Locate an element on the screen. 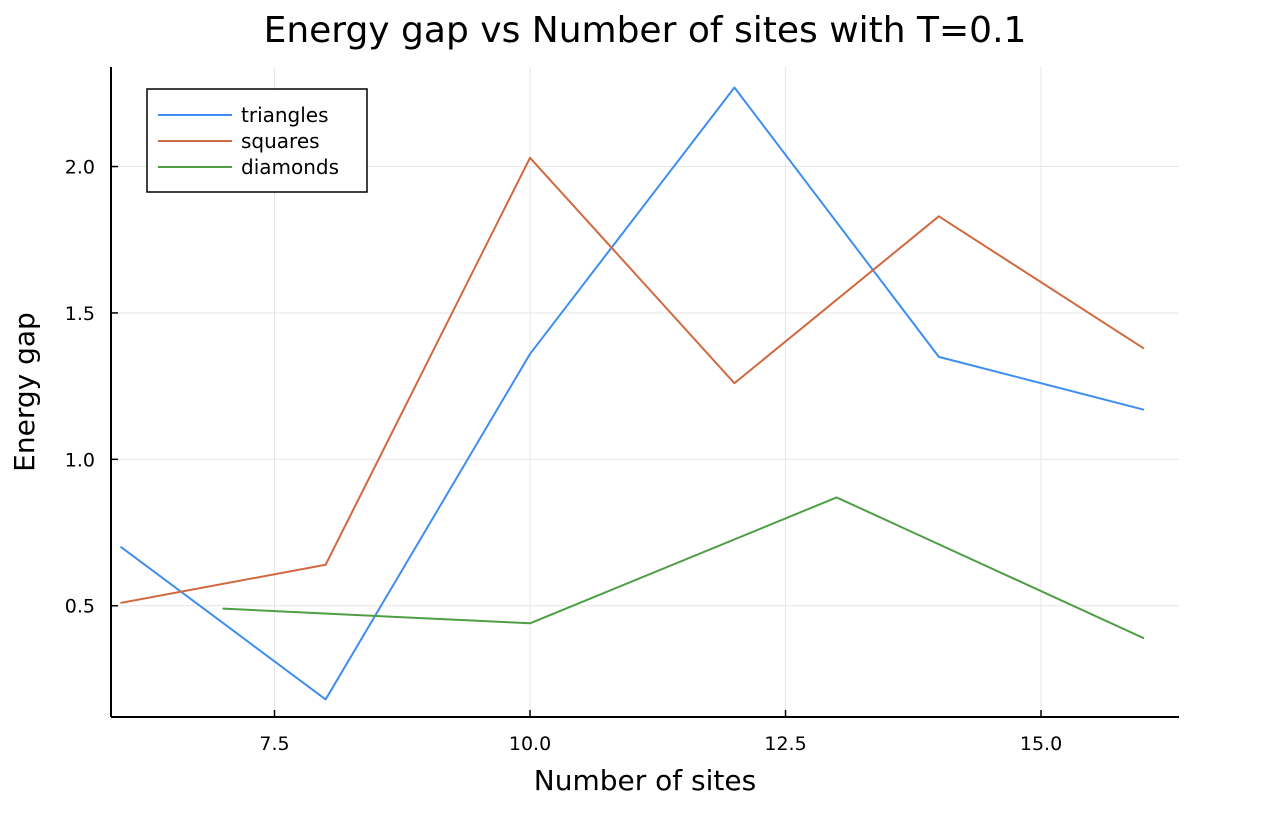  x-tick-label: 10.0 is located at coordinates (530, 744).